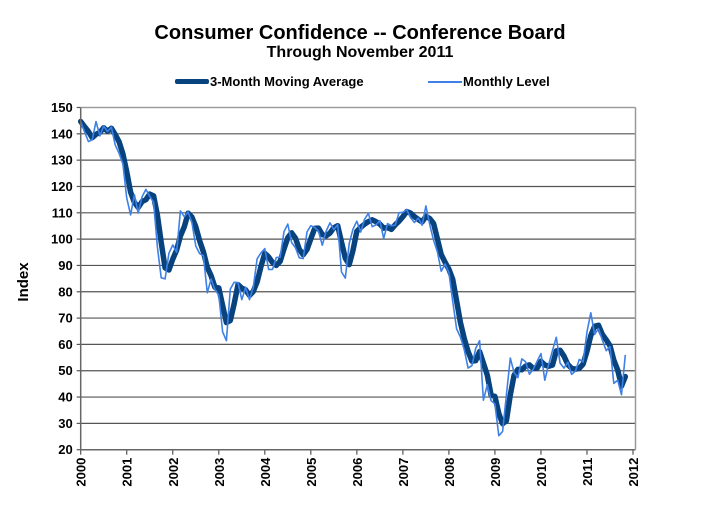  Describe the element at coordinates (65, 265) in the screenshot. I see `y-tick-label: 90` at that location.